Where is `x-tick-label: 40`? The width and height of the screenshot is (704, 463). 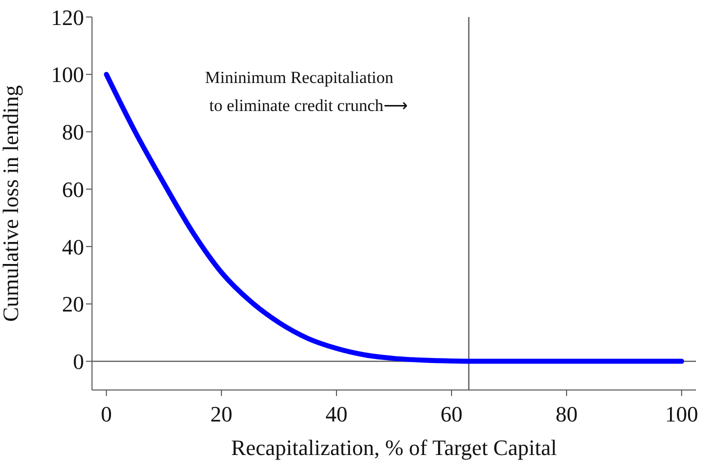
x-tick-label: 40 is located at coordinates (336, 414).